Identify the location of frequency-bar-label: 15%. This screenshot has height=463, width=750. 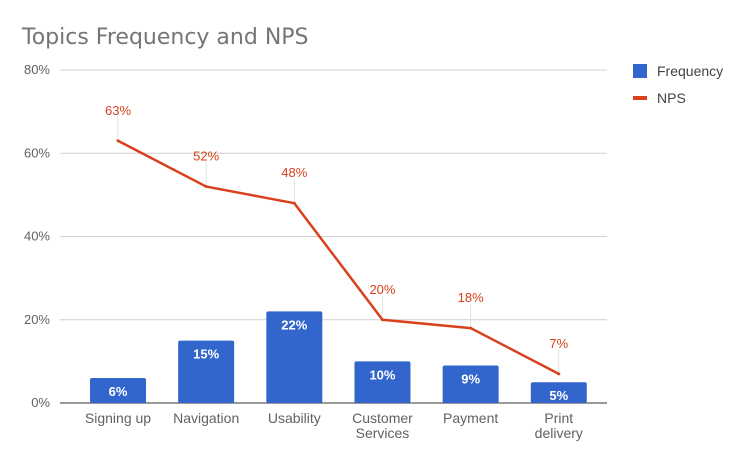
(206, 354).